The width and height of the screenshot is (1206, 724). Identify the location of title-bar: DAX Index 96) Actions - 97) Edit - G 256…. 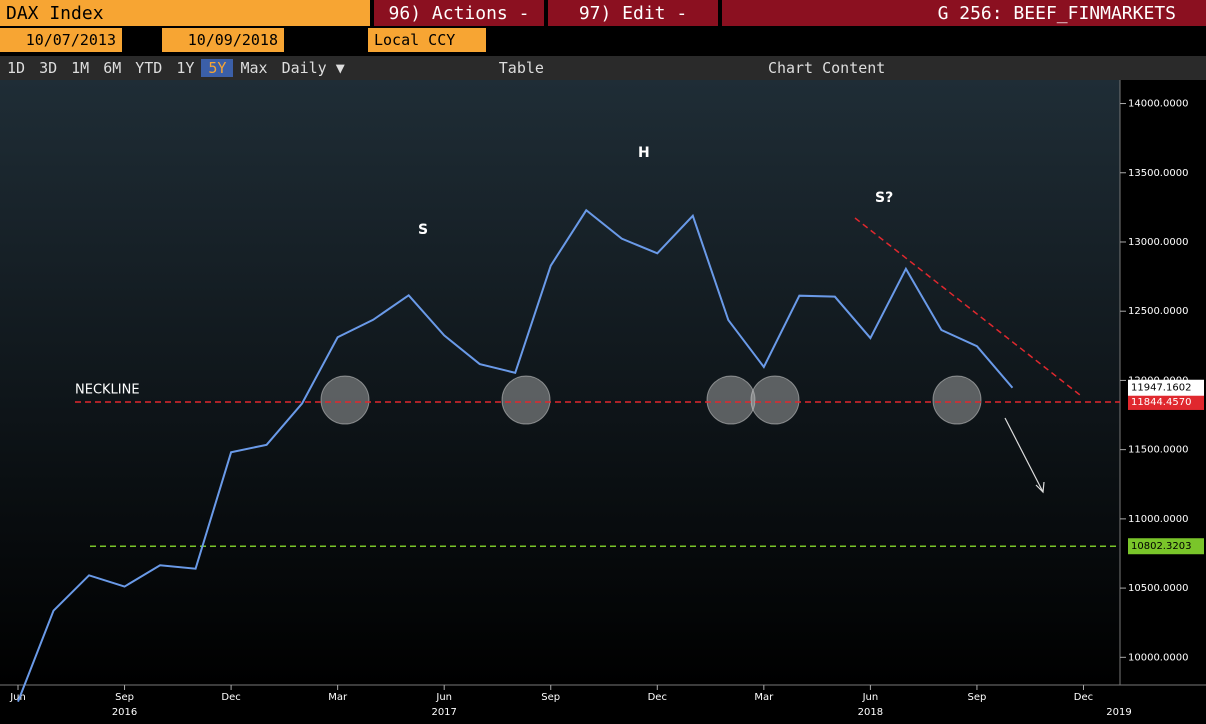
(603, 13).